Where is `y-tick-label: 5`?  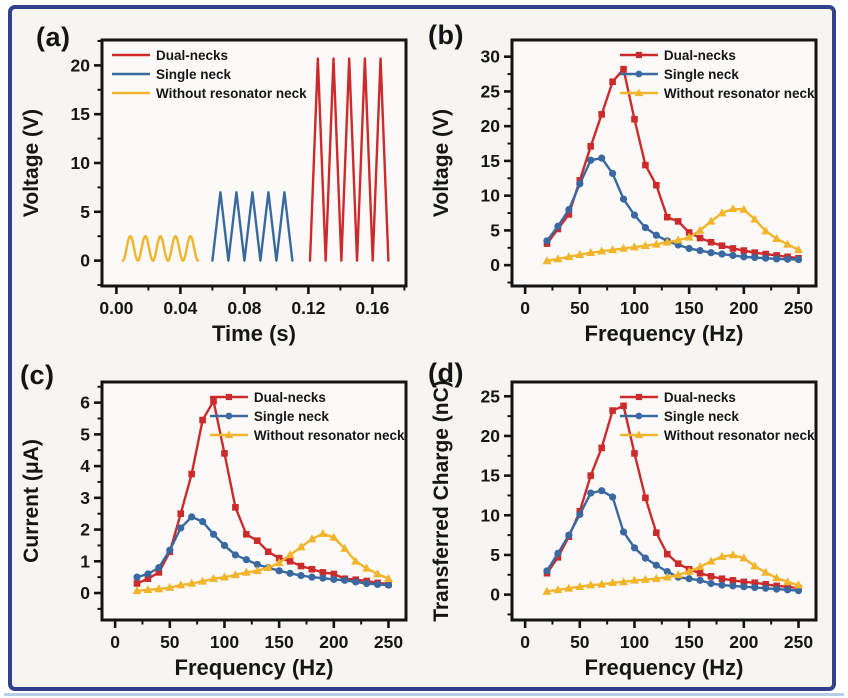 y-tick-label: 5 is located at coordinates (85, 212).